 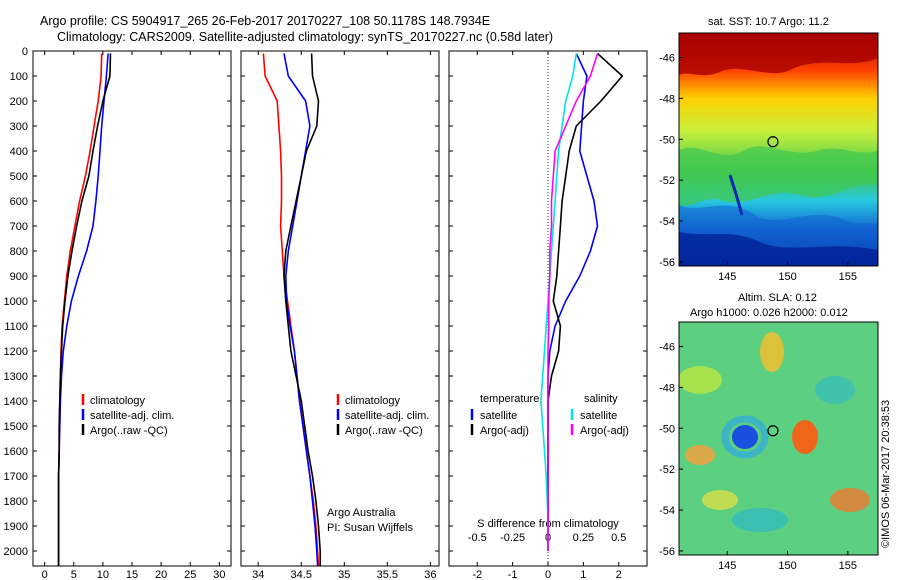 I want to click on y-tick-label: 1600, so click(x=16, y=452).